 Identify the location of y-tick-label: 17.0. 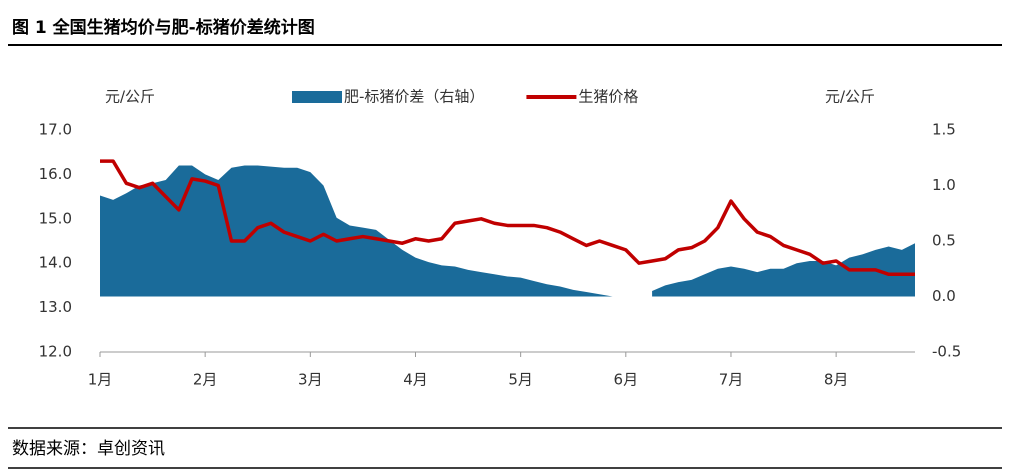
(55, 130).